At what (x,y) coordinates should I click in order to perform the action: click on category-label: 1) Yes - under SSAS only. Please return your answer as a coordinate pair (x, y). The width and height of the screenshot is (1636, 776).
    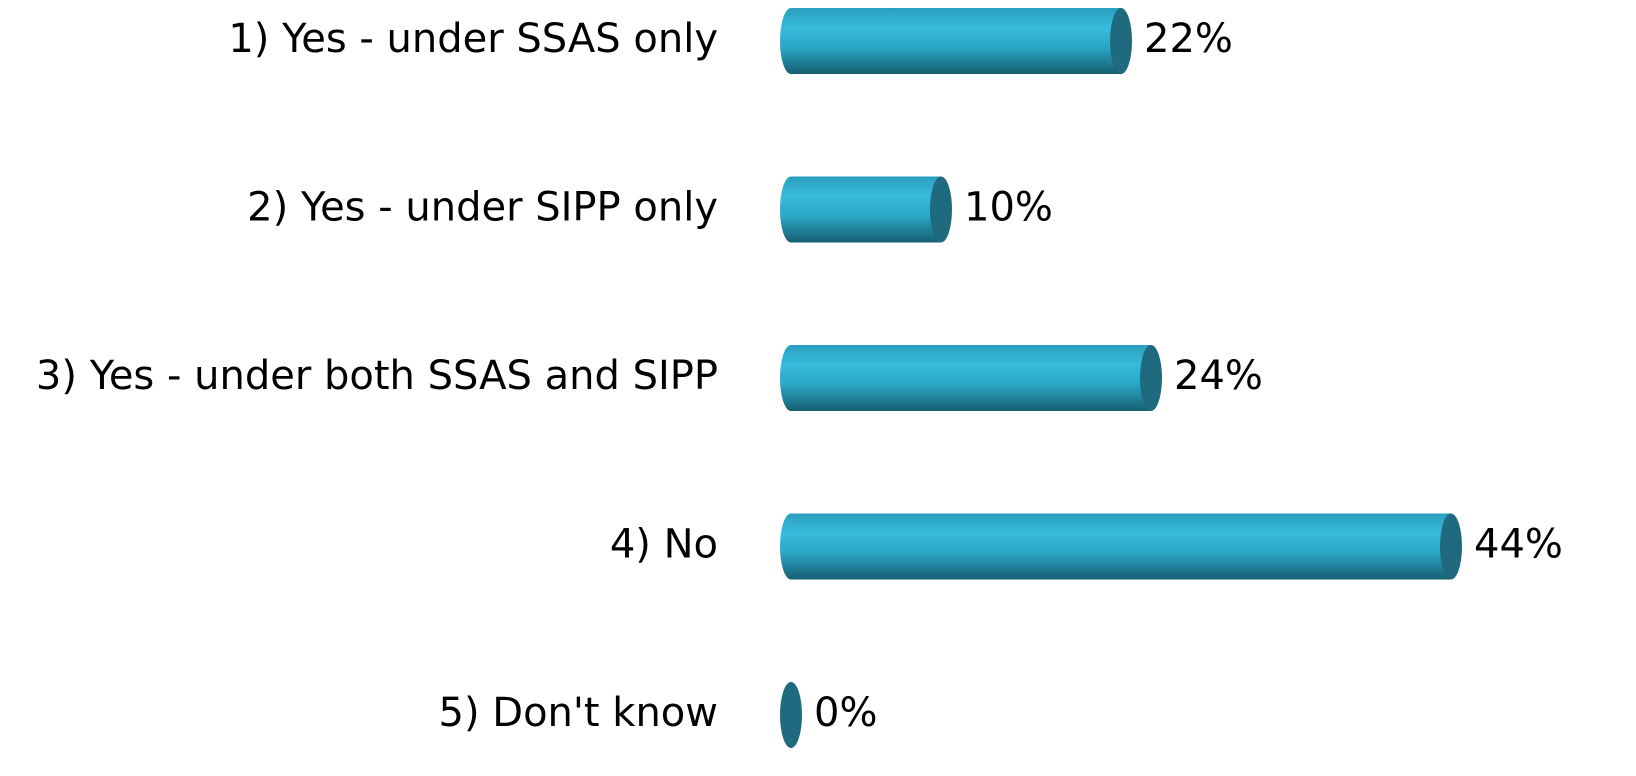
    Looking at the image, I should click on (473, 39).